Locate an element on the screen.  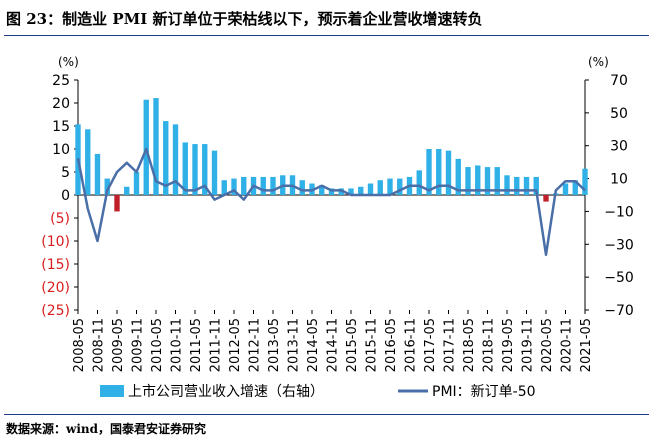
x-tick-label: 2016-11 is located at coordinates (411, 345).